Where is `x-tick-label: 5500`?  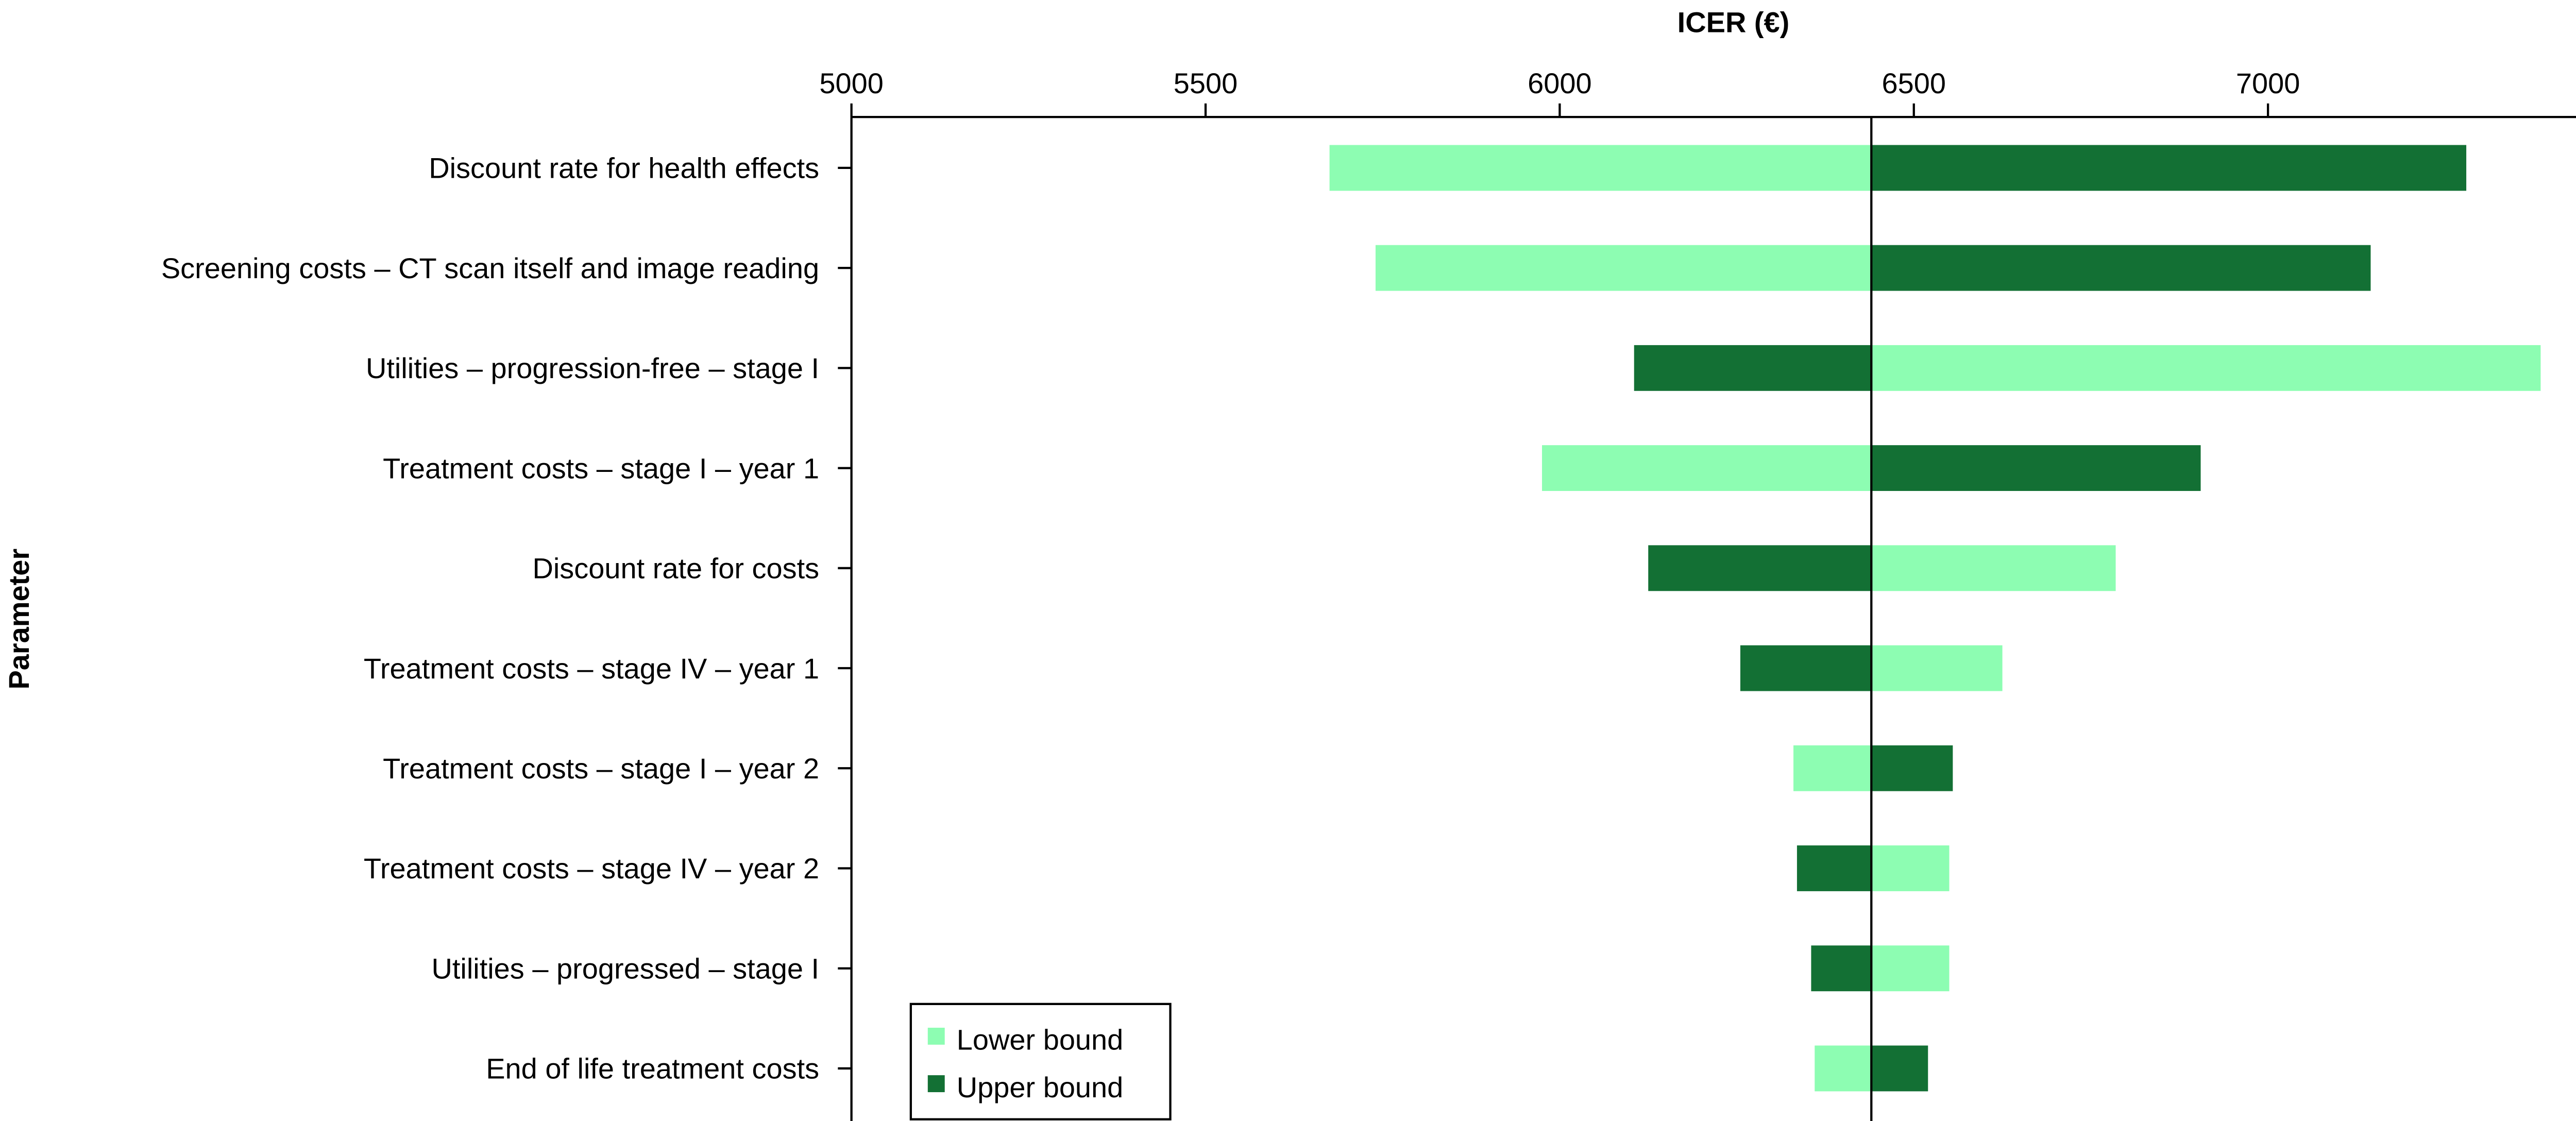 x-tick-label: 5500 is located at coordinates (1206, 83).